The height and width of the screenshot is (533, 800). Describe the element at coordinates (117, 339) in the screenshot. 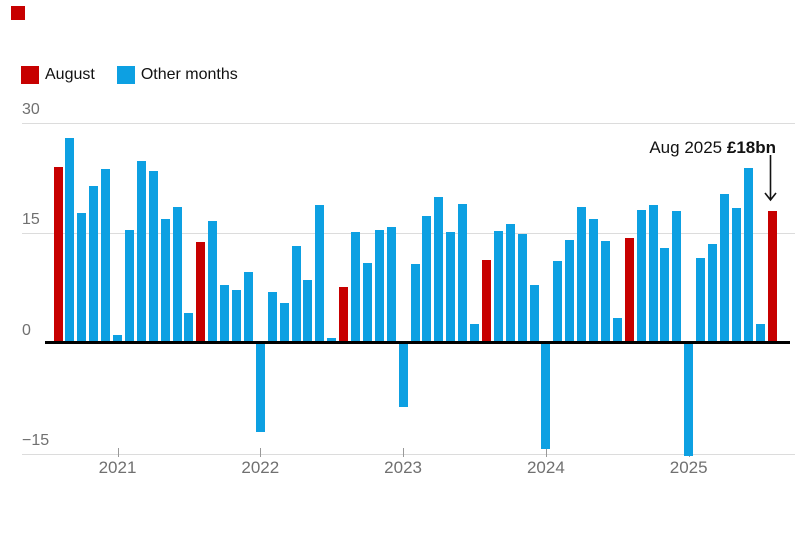

I see `bar-jan-2021` at that location.